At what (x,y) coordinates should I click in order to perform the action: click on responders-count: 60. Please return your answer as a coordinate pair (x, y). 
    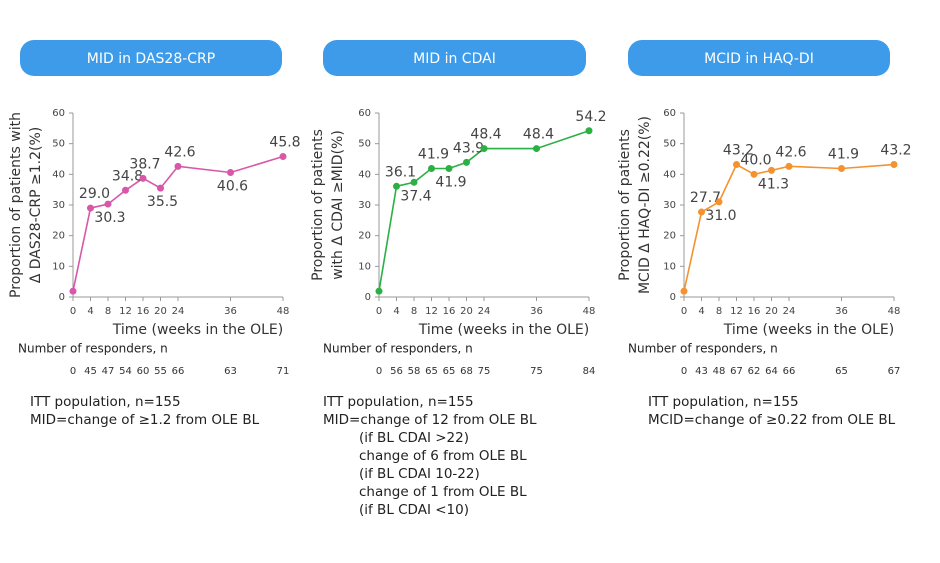
    Looking at the image, I should click on (143, 371).